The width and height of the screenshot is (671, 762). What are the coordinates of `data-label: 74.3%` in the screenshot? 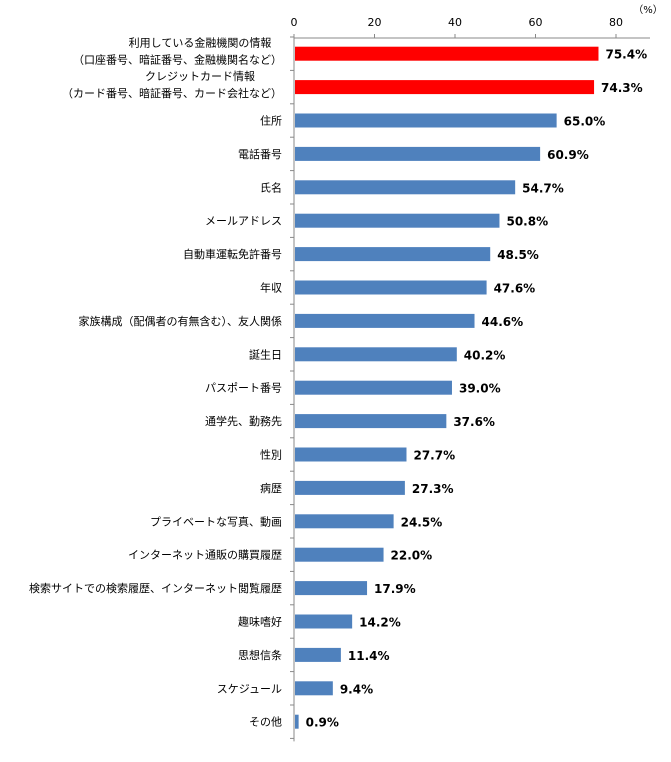 It's located at (622, 88).